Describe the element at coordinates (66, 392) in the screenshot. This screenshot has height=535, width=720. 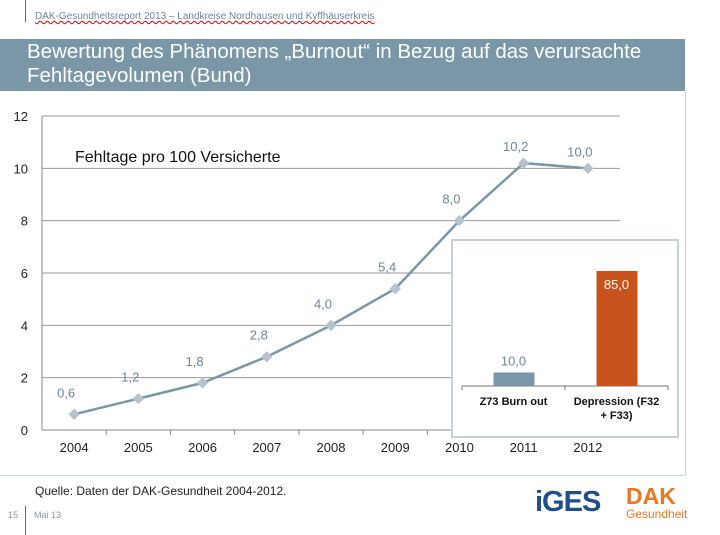
I see `data-label: 0,6` at that location.